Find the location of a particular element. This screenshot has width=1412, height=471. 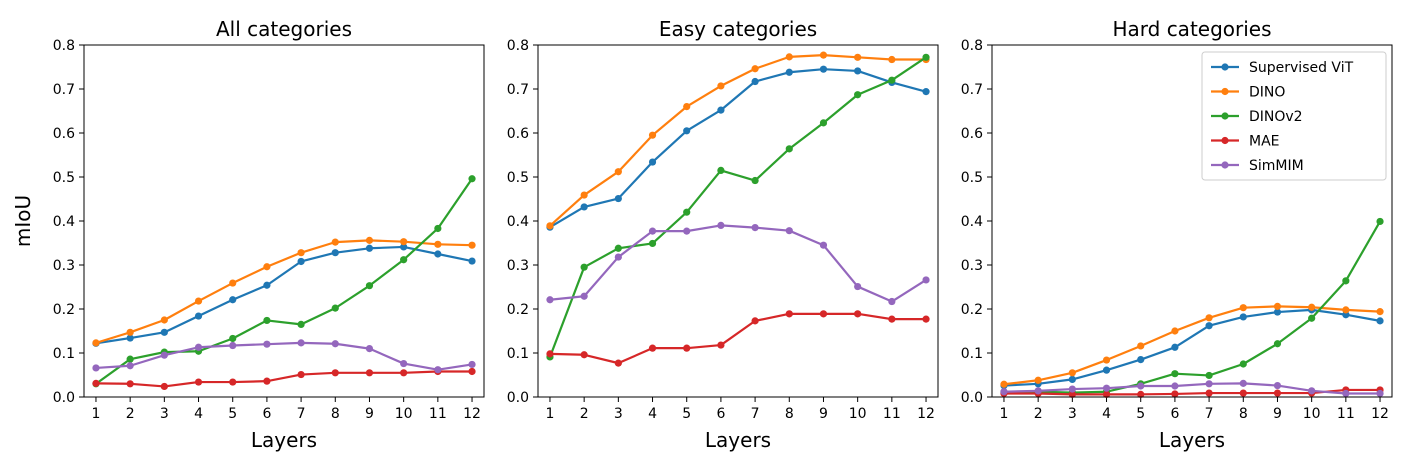

series-simmim is located at coordinates (1192, 388).